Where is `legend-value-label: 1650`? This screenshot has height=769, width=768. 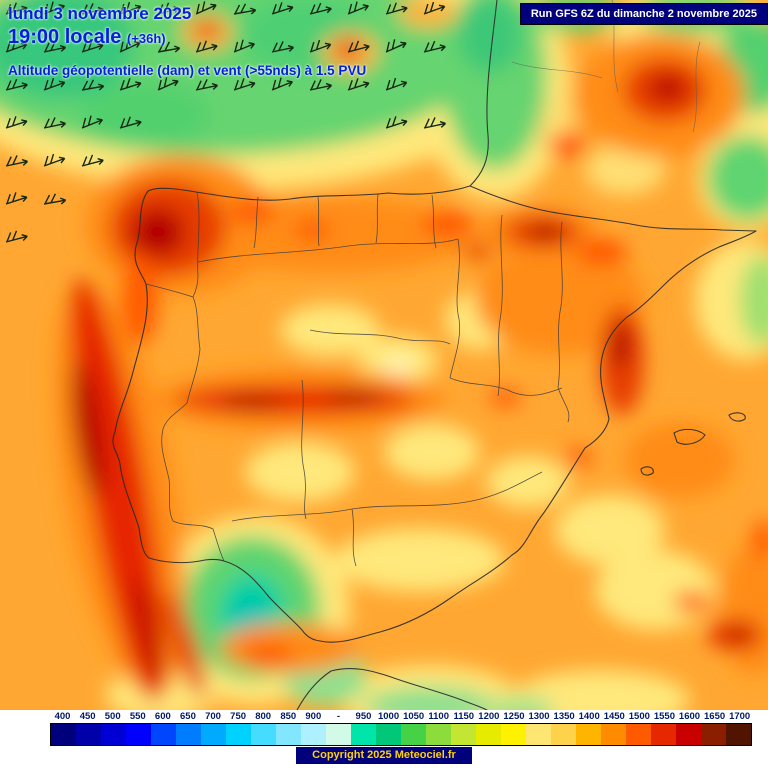
legend-value-label: 1650 is located at coordinates (715, 716).